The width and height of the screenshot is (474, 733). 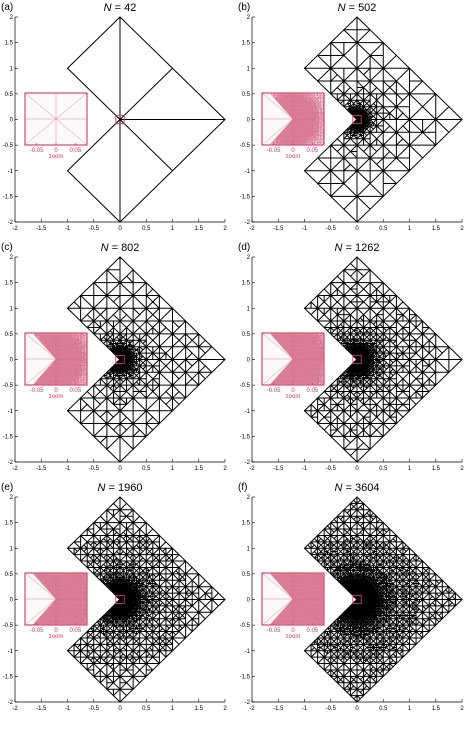 What do you see at coordinates (7, 487) in the screenshot?
I see `panel-letter: (e)` at bounding box center [7, 487].